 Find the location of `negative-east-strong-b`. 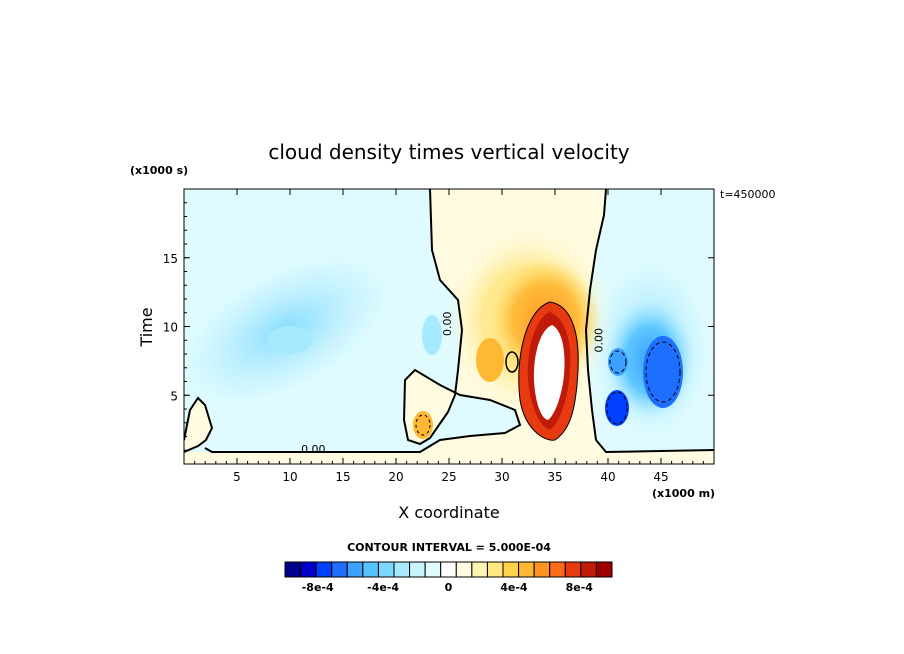

negative-east-strong-b is located at coordinates (617, 408).